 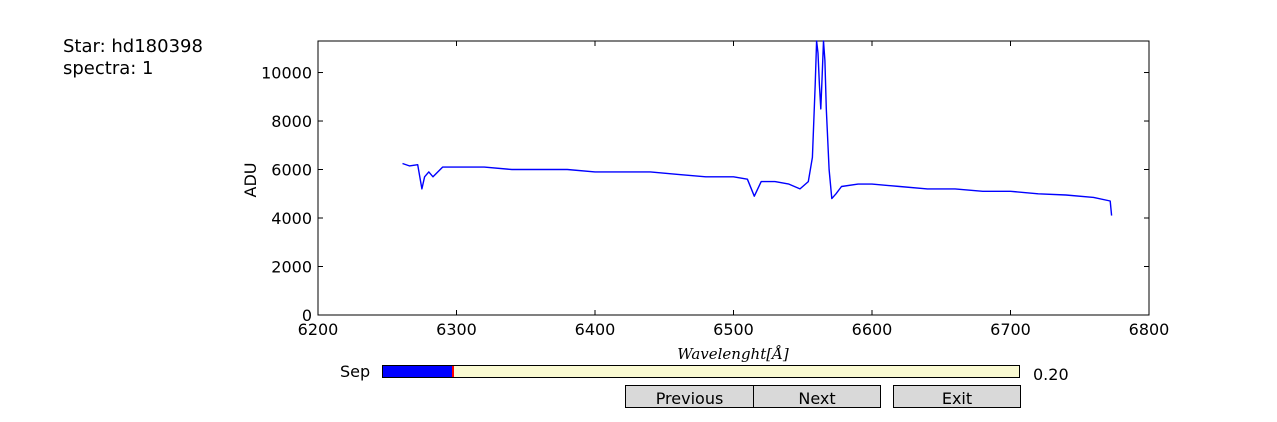 What do you see at coordinates (250, 180) in the screenshot?
I see `y-axis-label: ADU` at bounding box center [250, 180].